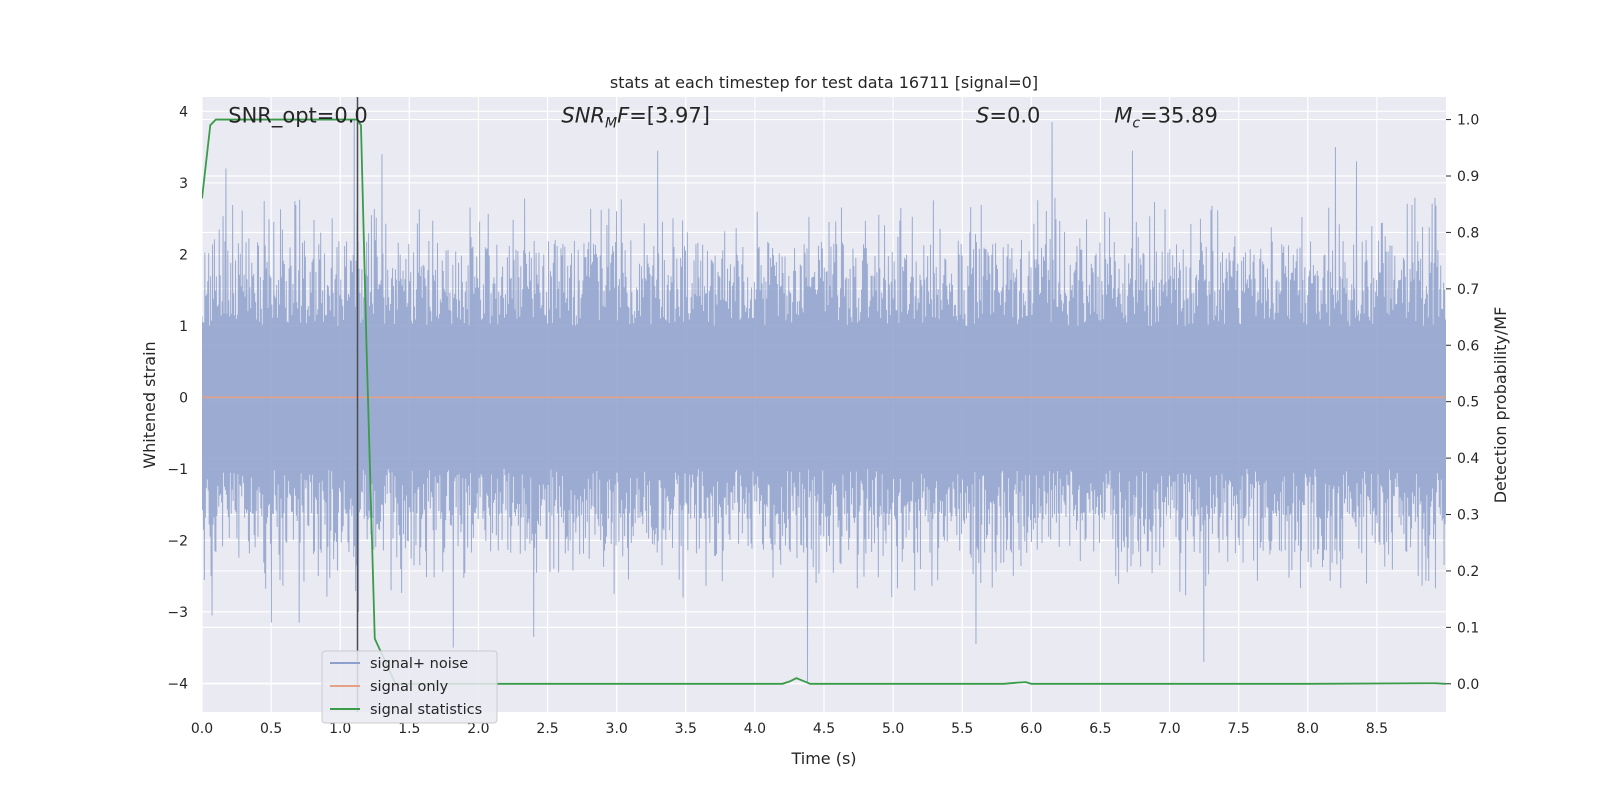 The height and width of the screenshot is (800, 1600). I want to click on x-tick-label: 5.5, so click(962, 729).